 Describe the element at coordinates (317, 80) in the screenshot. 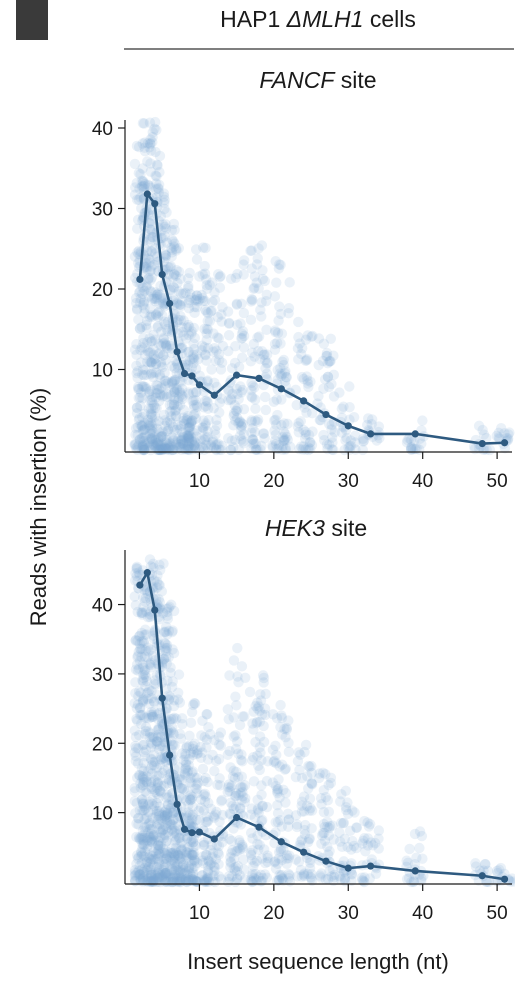

I see `panel-1-title: FANCF site` at that location.